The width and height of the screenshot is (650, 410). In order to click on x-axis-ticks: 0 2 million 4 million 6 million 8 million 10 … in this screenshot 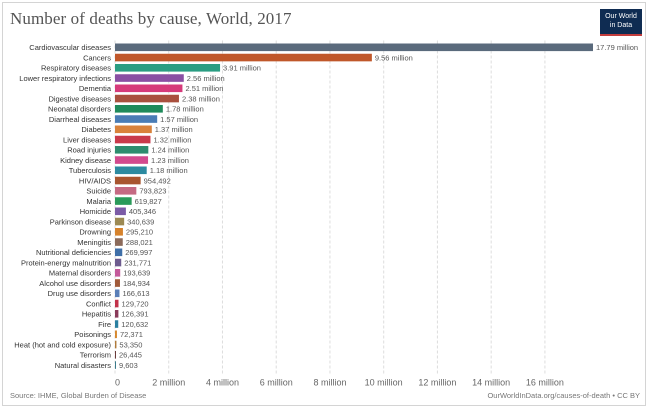, I will do `click(339, 383)`.